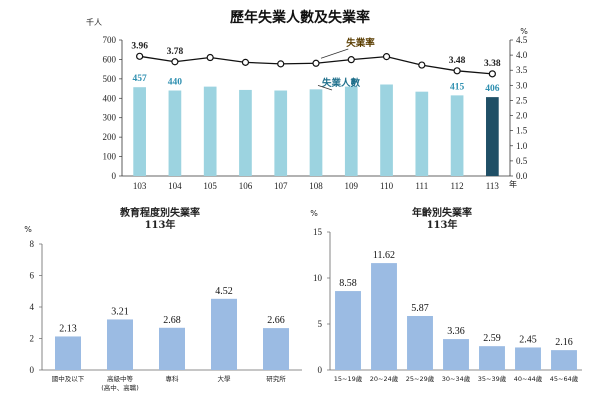 This screenshot has height=400, width=600. I want to click on education-chart-y-tick-label: 8, so click(32, 244).